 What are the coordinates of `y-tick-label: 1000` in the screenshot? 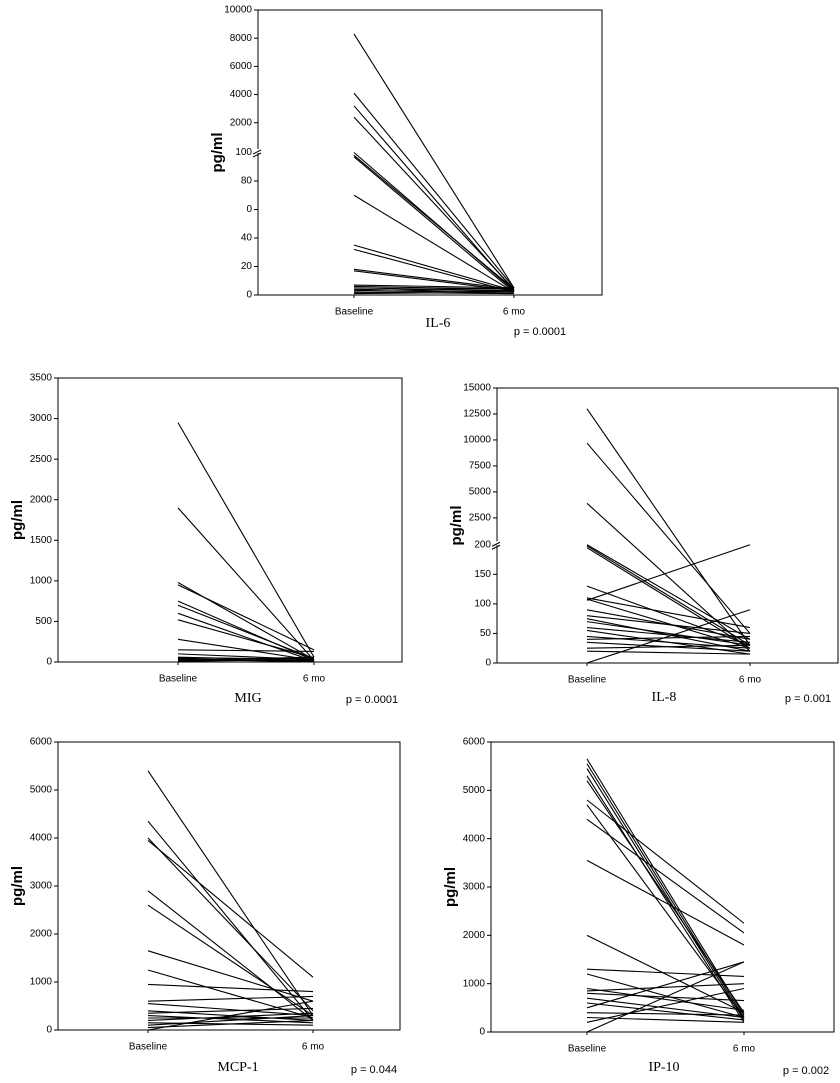 It's located at (474, 983).